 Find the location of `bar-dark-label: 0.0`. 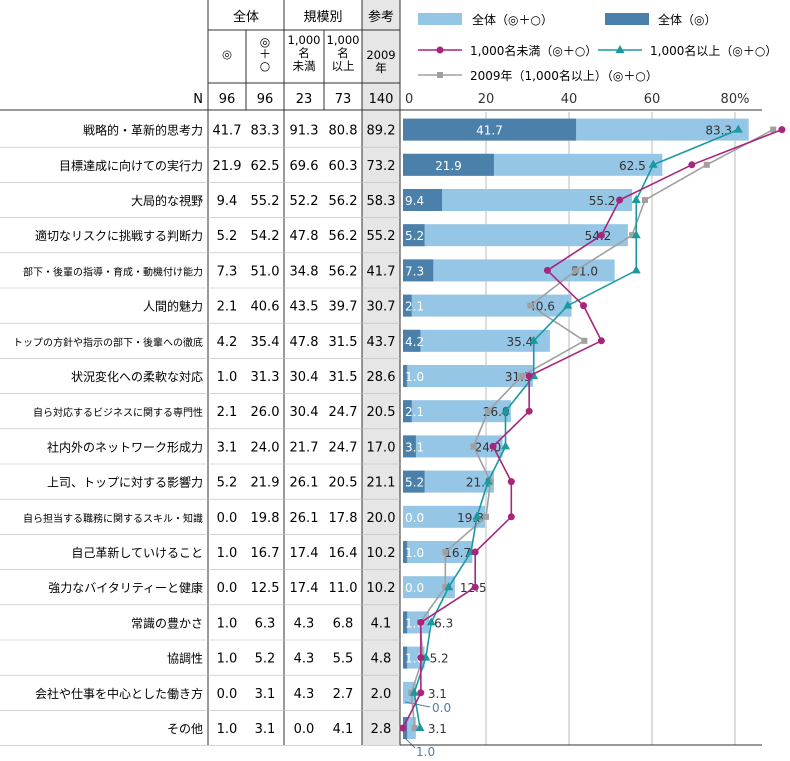

bar-dark-label: 0.0 is located at coordinates (414, 588).